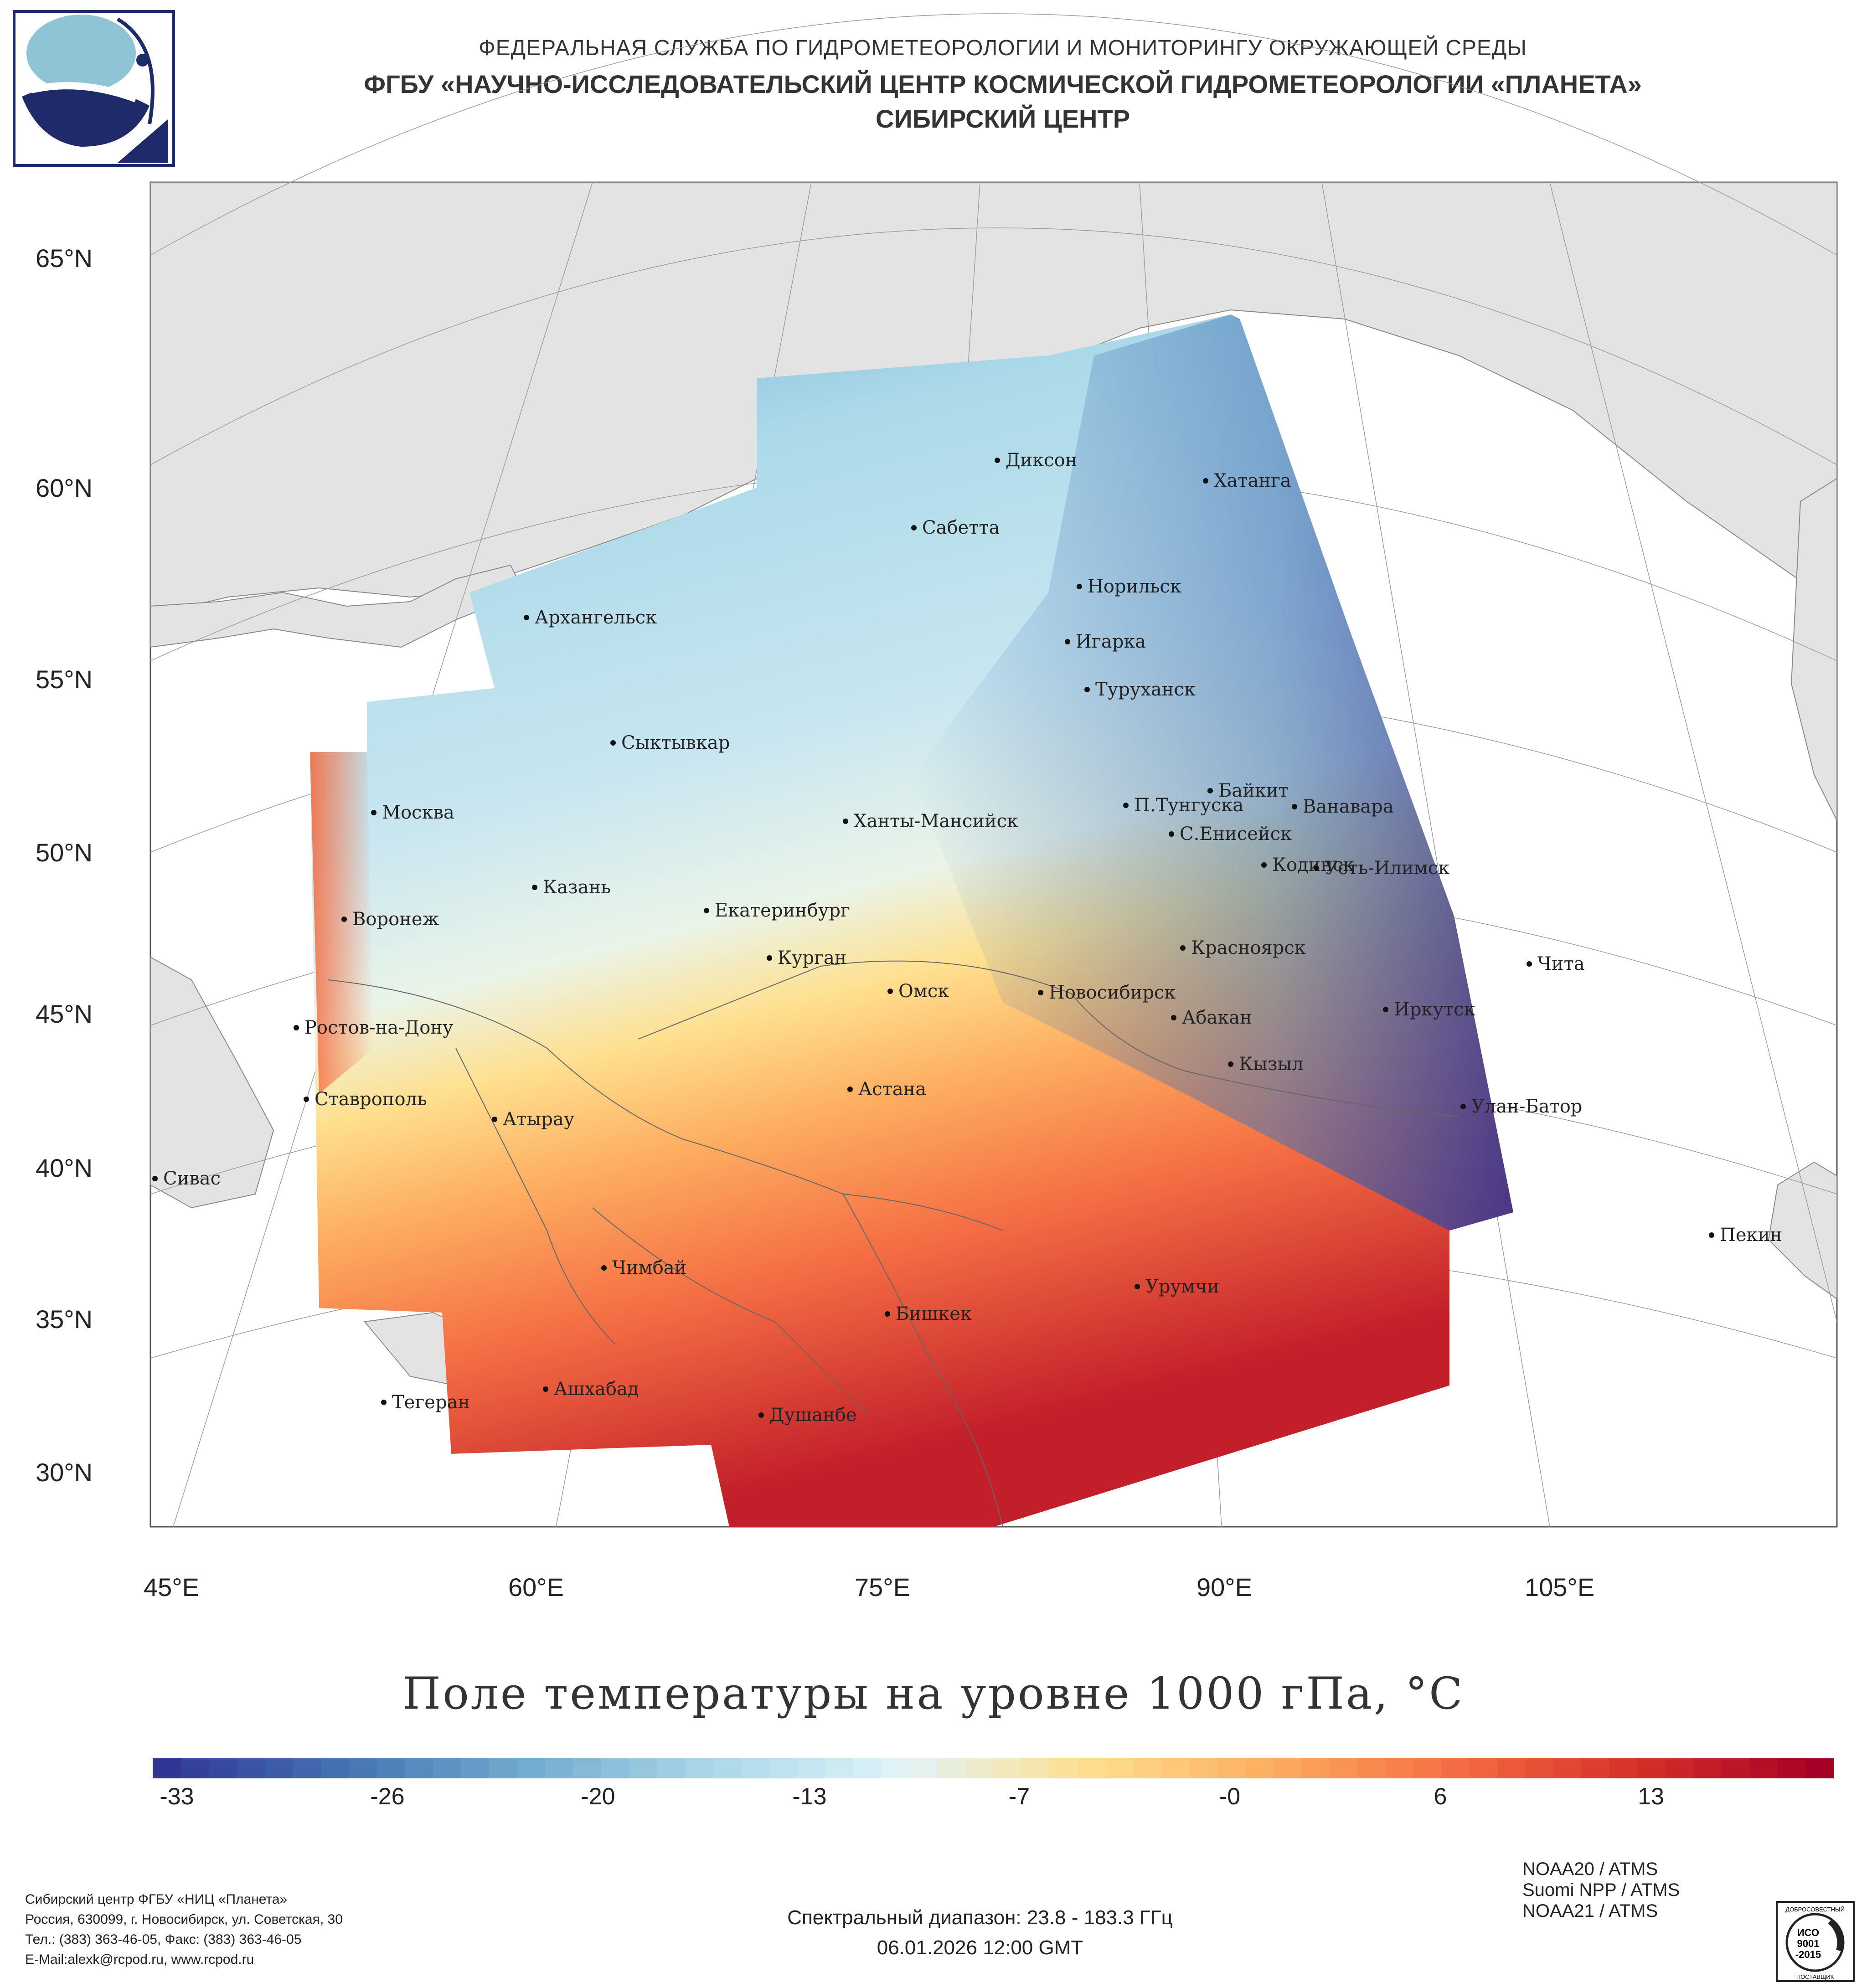 This screenshot has height=1988, width=1867. What do you see at coordinates (649, 1268) in the screenshot?
I see `city-label: Чимбай` at bounding box center [649, 1268].